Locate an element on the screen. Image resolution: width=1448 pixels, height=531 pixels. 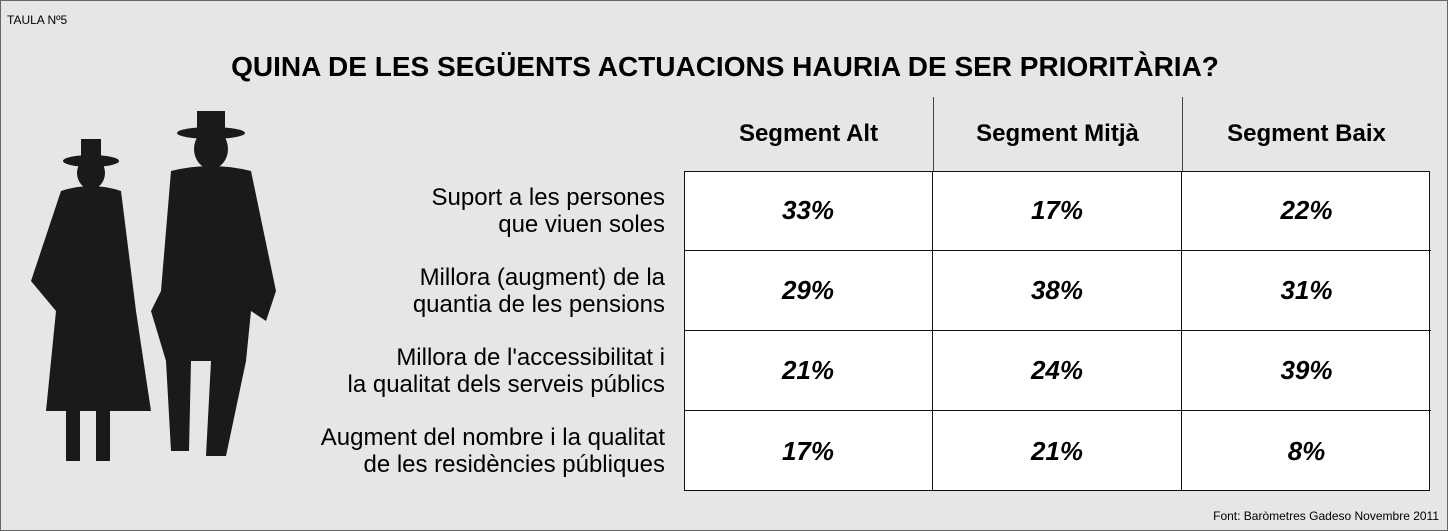
table-label: TAULA Nº5 is located at coordinates (37, 20).